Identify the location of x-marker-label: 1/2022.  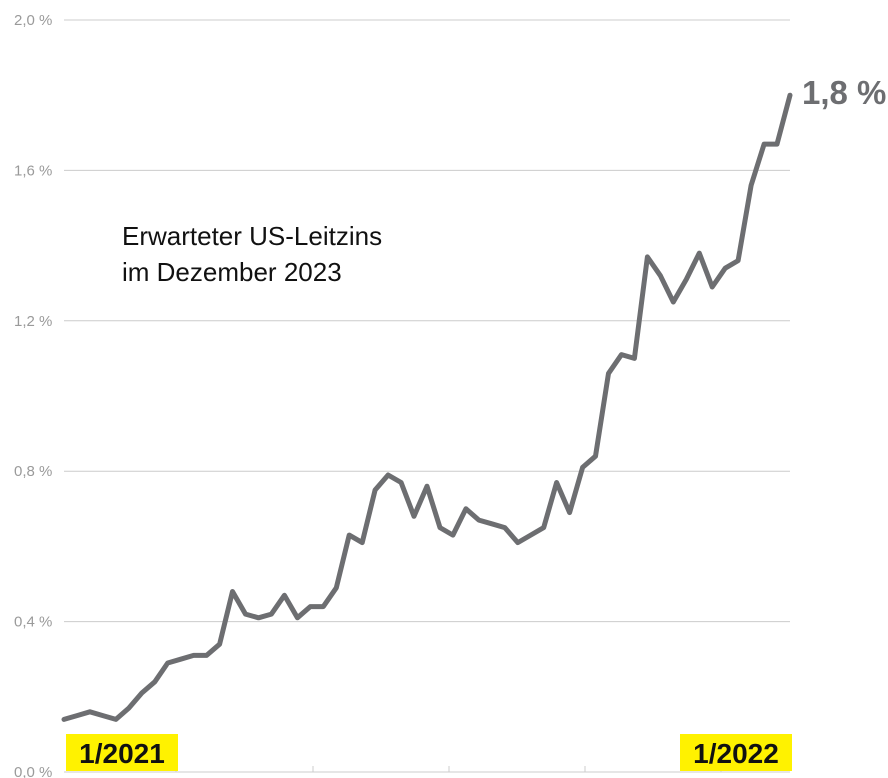
(736, 753).